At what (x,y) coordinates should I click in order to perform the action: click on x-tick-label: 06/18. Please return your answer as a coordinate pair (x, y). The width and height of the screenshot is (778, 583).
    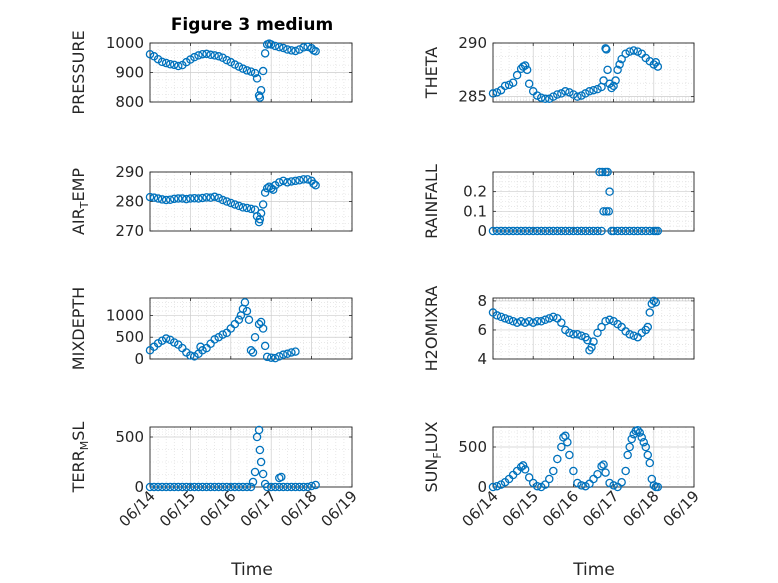
    Looking at the image, I should click on (298, 508).